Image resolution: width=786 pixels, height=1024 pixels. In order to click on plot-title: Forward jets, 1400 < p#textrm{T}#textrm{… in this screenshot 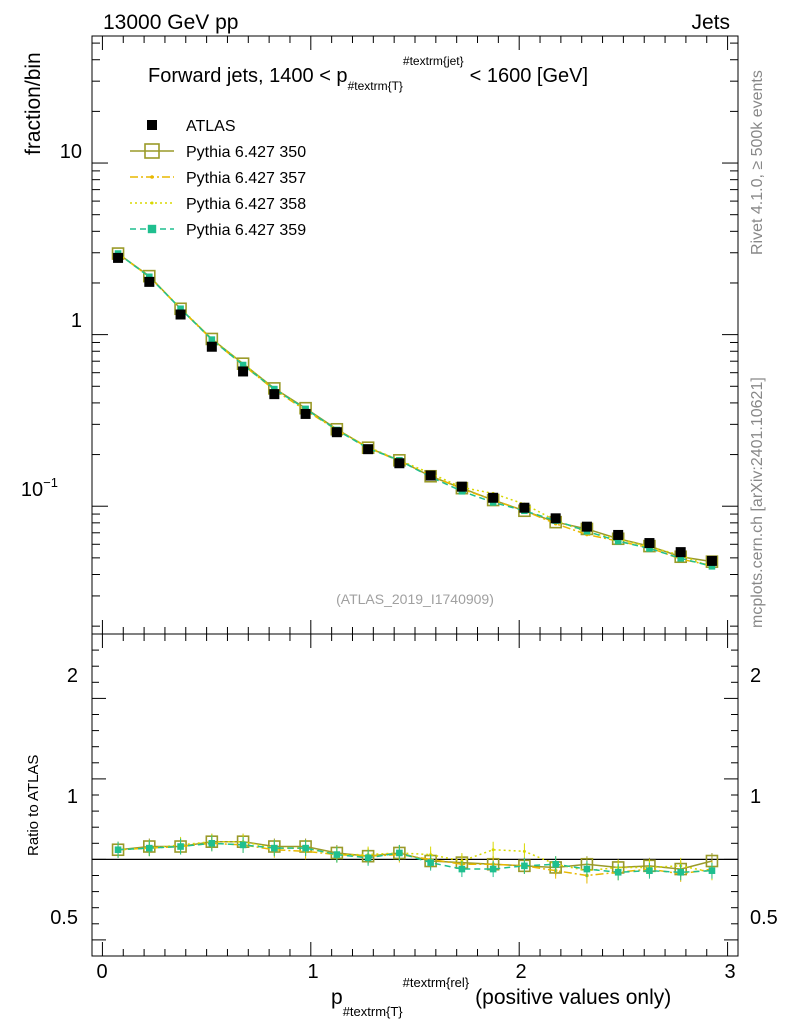, I will do `click(368, 73)`.